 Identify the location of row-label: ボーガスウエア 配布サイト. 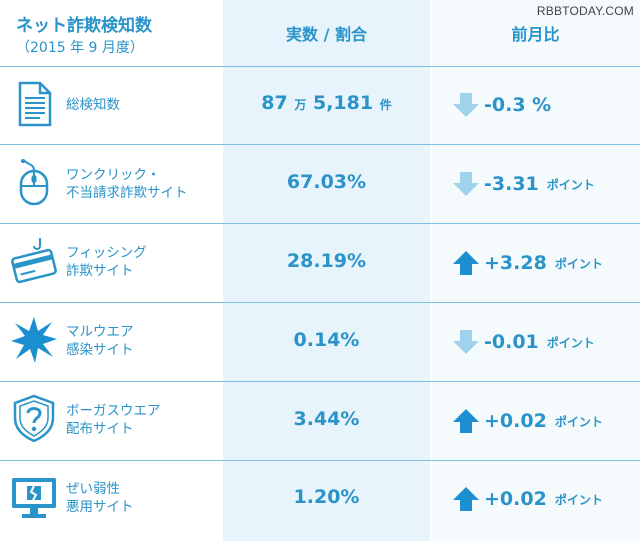
(141, 420).